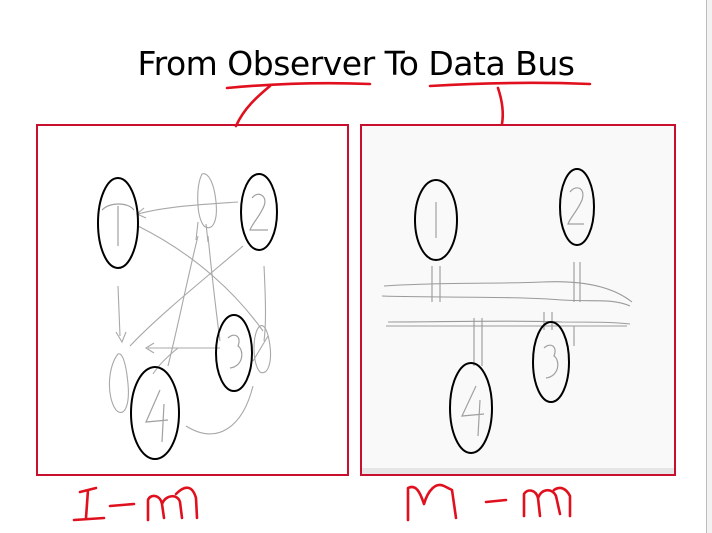 This screenshot has width=712, height=533. I want to click on node-1-digit, so click(118, 207).